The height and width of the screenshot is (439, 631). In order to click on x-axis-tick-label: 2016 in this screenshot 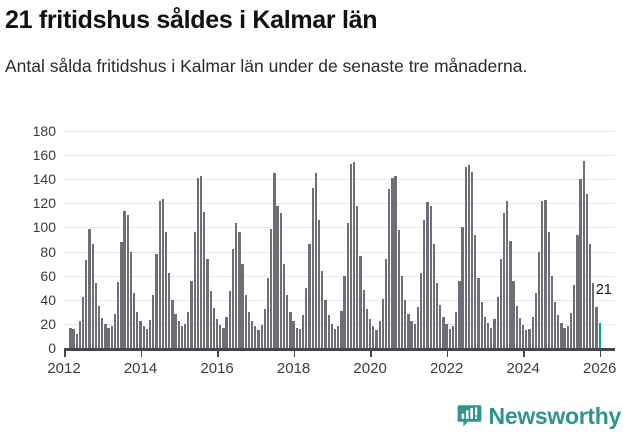, I will do `click(217, 368)`.